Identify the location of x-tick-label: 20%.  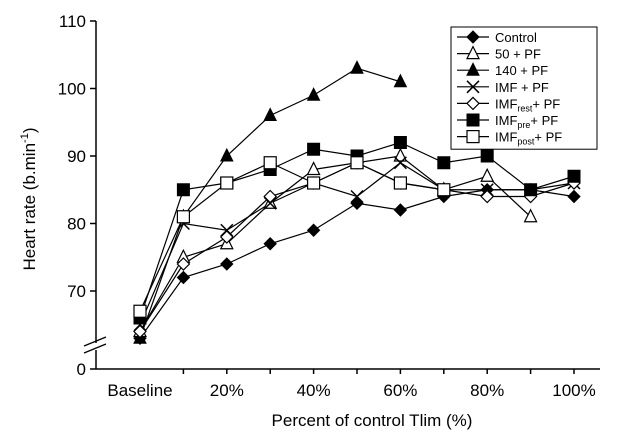
(227, 390).